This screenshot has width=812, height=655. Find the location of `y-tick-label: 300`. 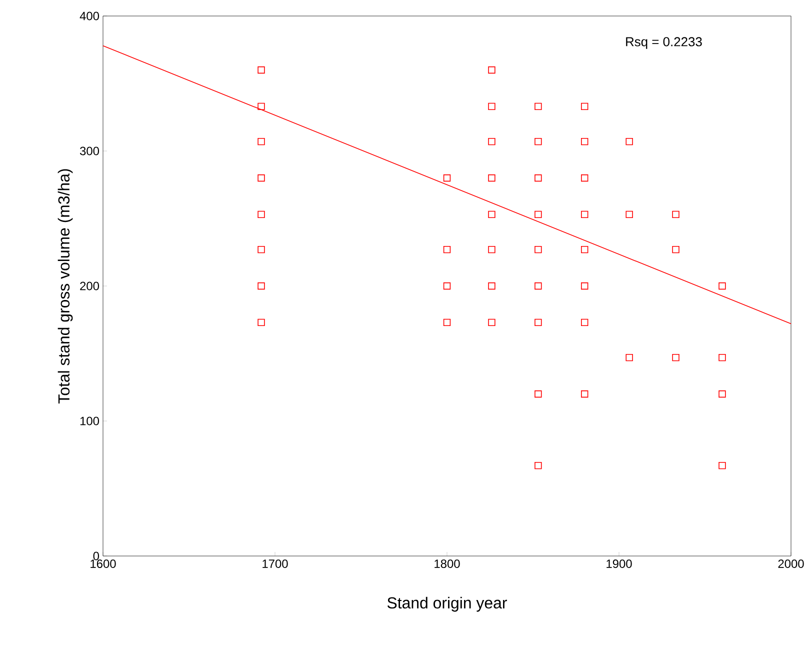

y-tick-label: 300 is located at coordinates (90, 151).